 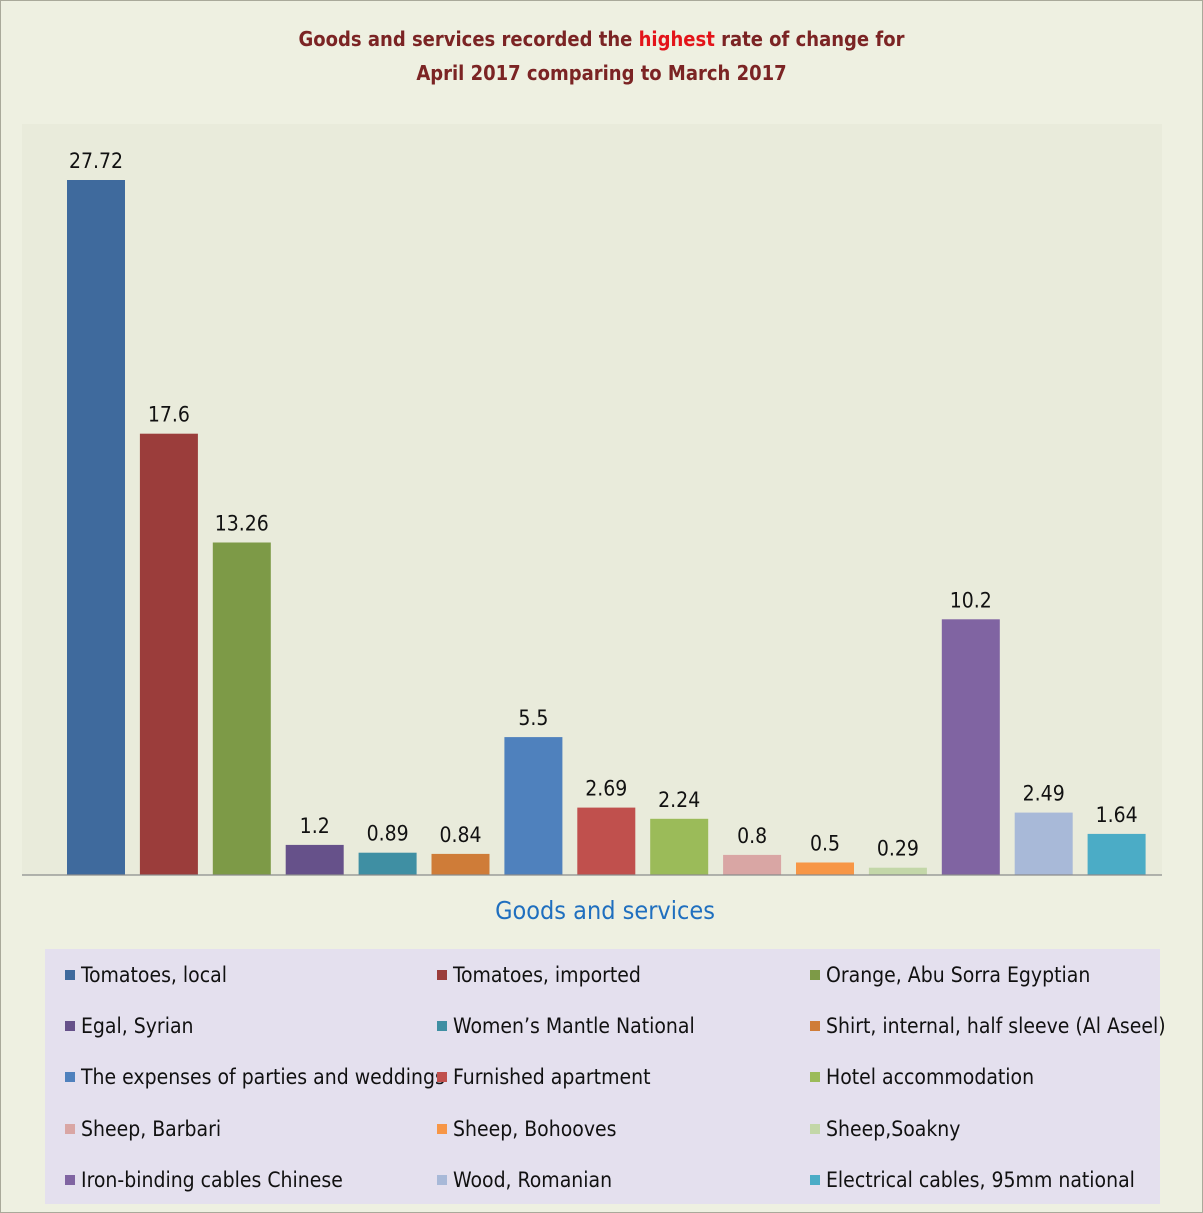 I want to click on title-highlight: highest, so click(x=676, y=39).